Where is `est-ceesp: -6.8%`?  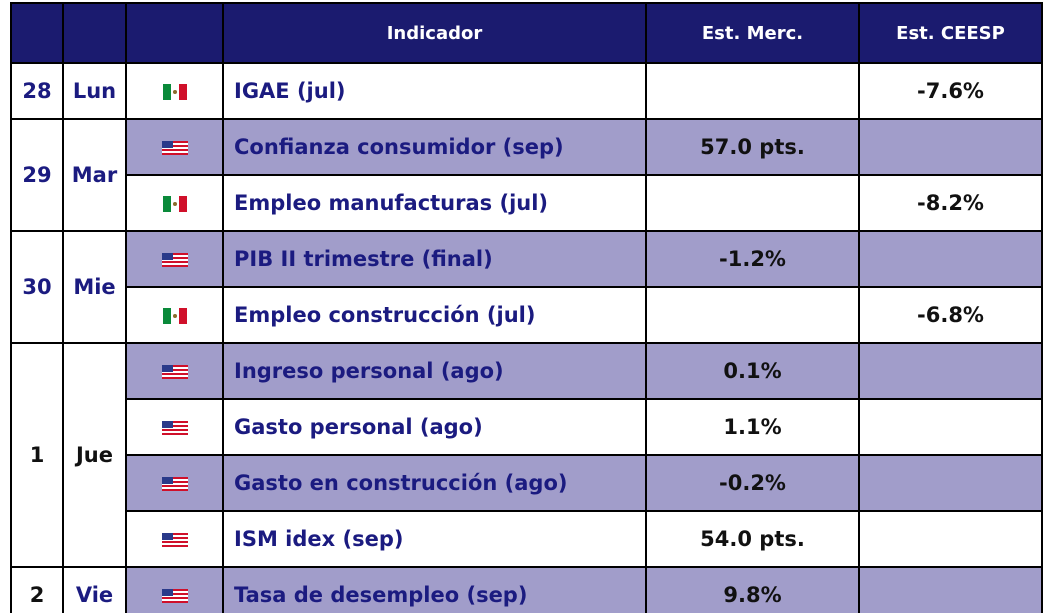 est-ceesp: -6.8% is located at coordinates (950, 315).